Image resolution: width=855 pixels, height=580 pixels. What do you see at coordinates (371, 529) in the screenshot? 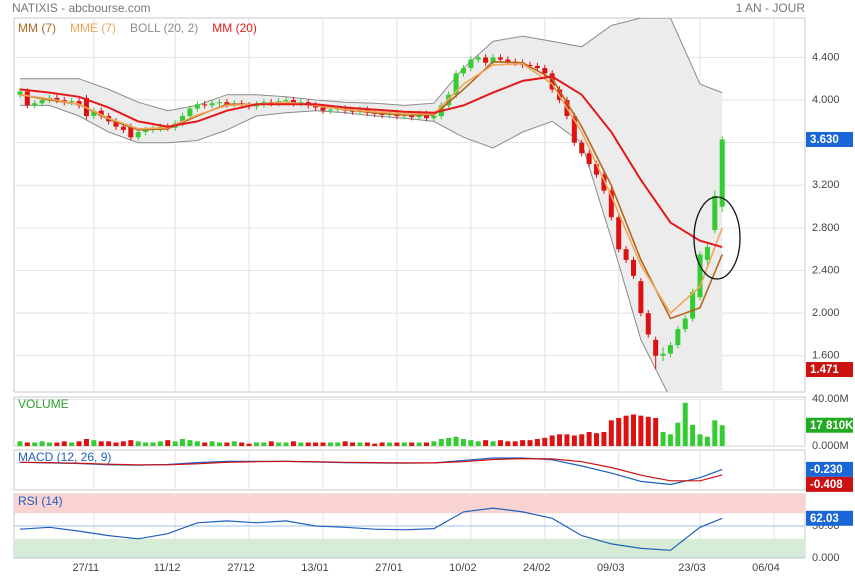
I see `line-series` at bounding box center [371, 529].